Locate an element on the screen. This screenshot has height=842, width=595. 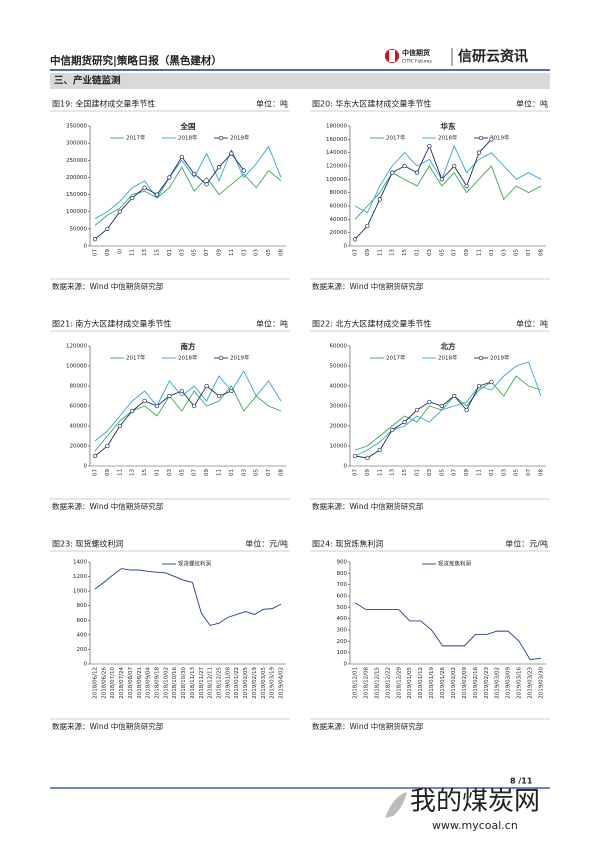
chart-title: 华东 is located at coordinates (448, 126).